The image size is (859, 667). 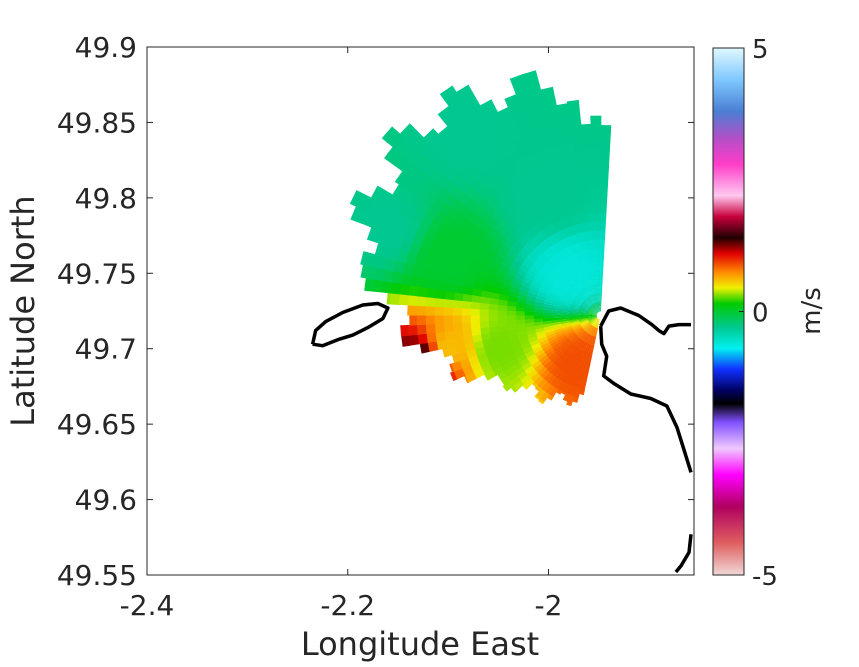 What do you see at coordinates (760, 314) in the screenshot?
I see `colorbar-tick-label: 0` at bounding box center [760, 314].